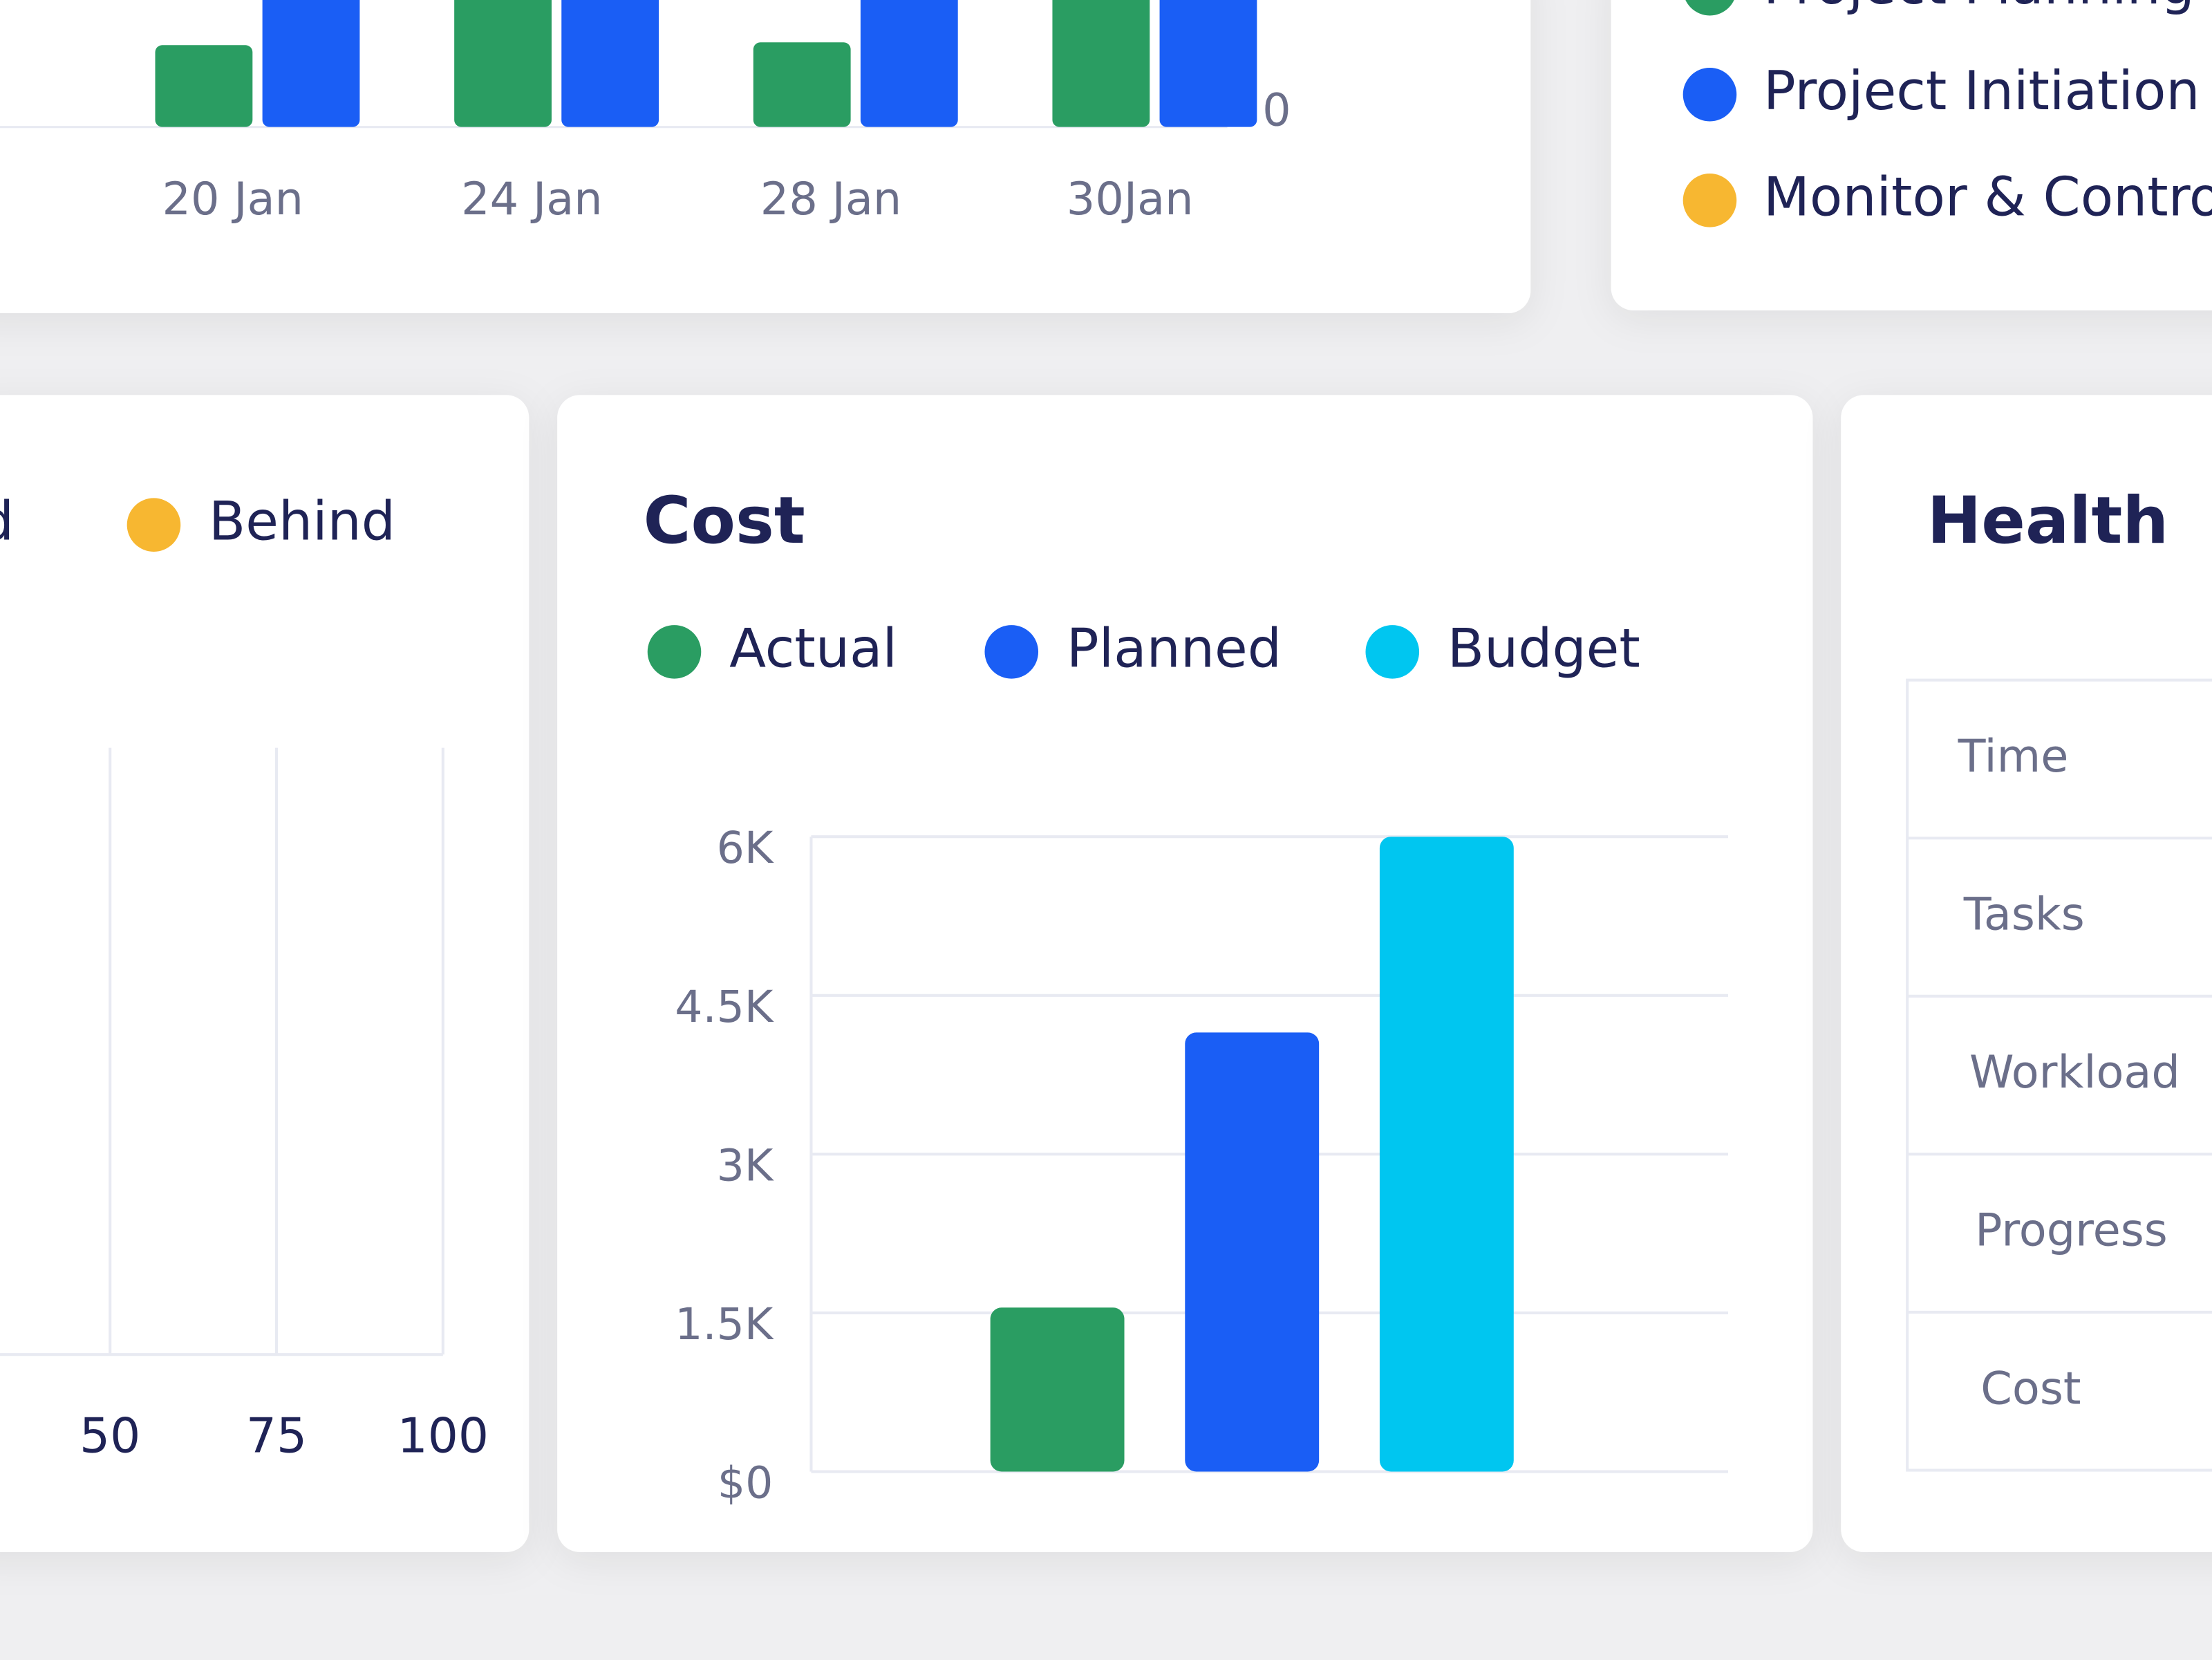 The width and height of the screenshot is (2212, 1660). What do you see at coordinates (746, 1165) in the screenshot?
I see `y-tick-label: 3K` at bounding box center [746, 1165].